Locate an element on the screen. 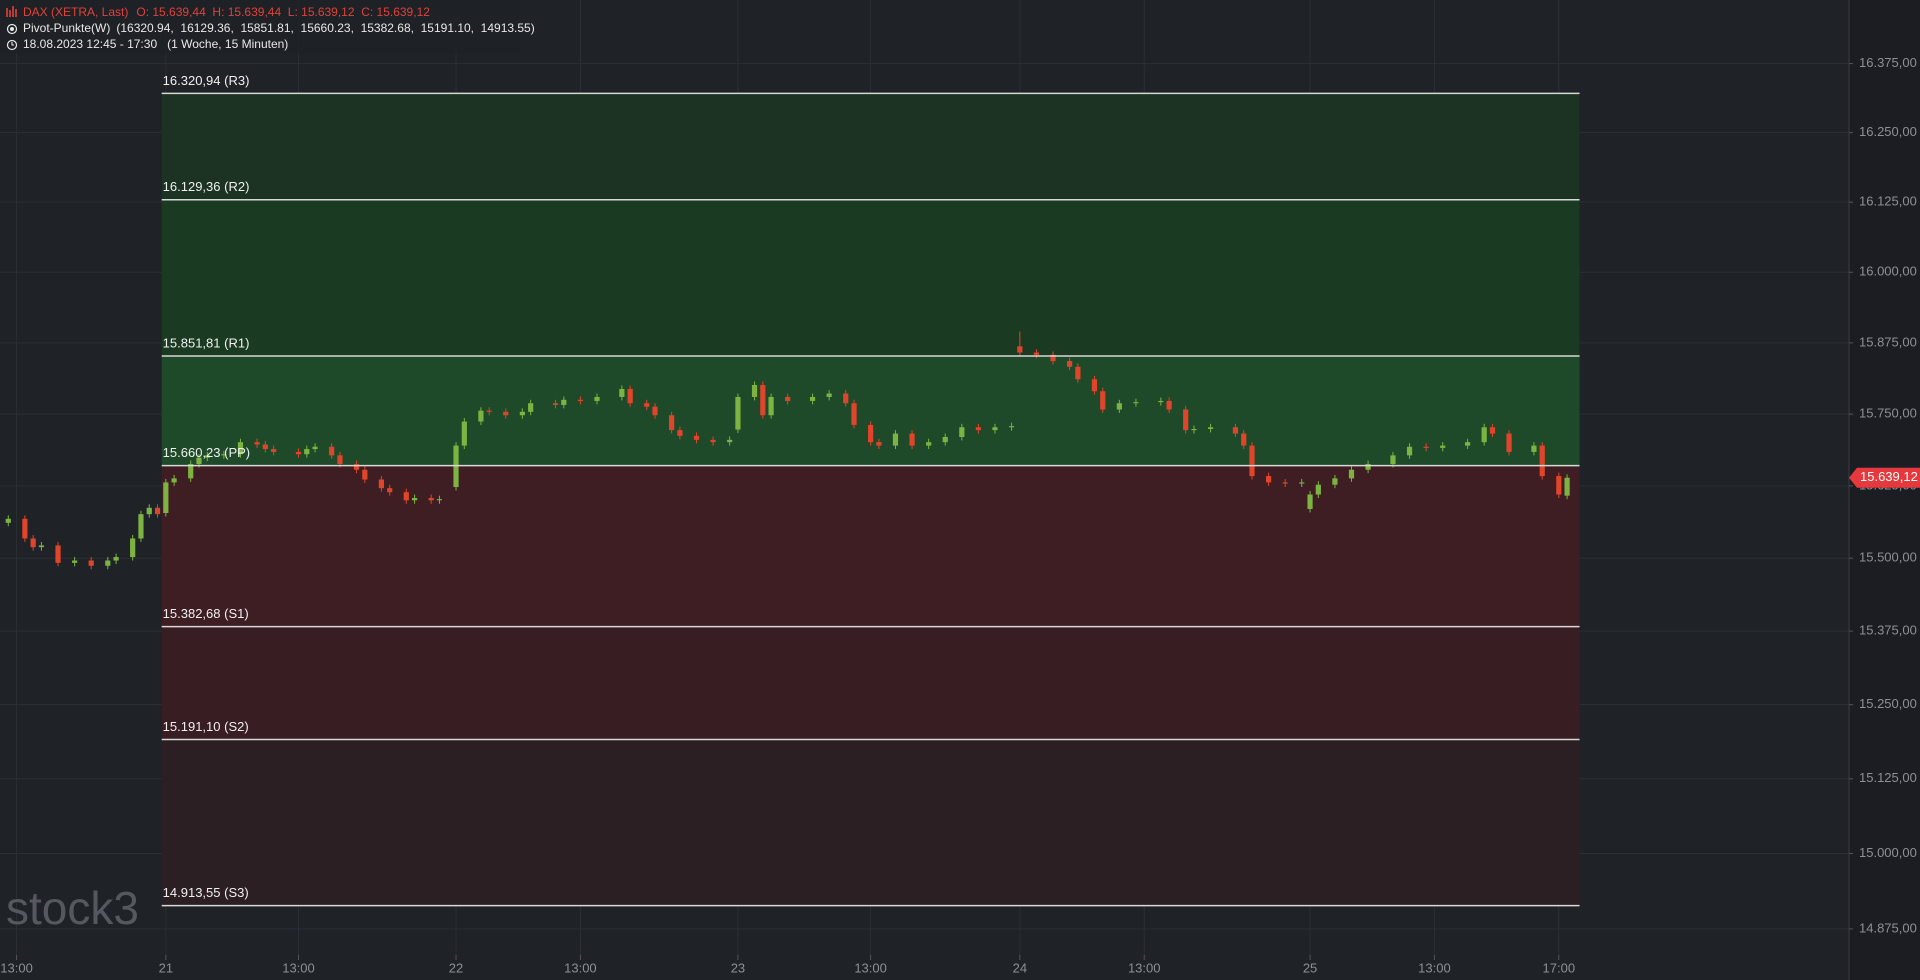 This screenshot has width=1920, height=980. y-tick-label: 16.125,00 is located at coordinates (1888, 201).